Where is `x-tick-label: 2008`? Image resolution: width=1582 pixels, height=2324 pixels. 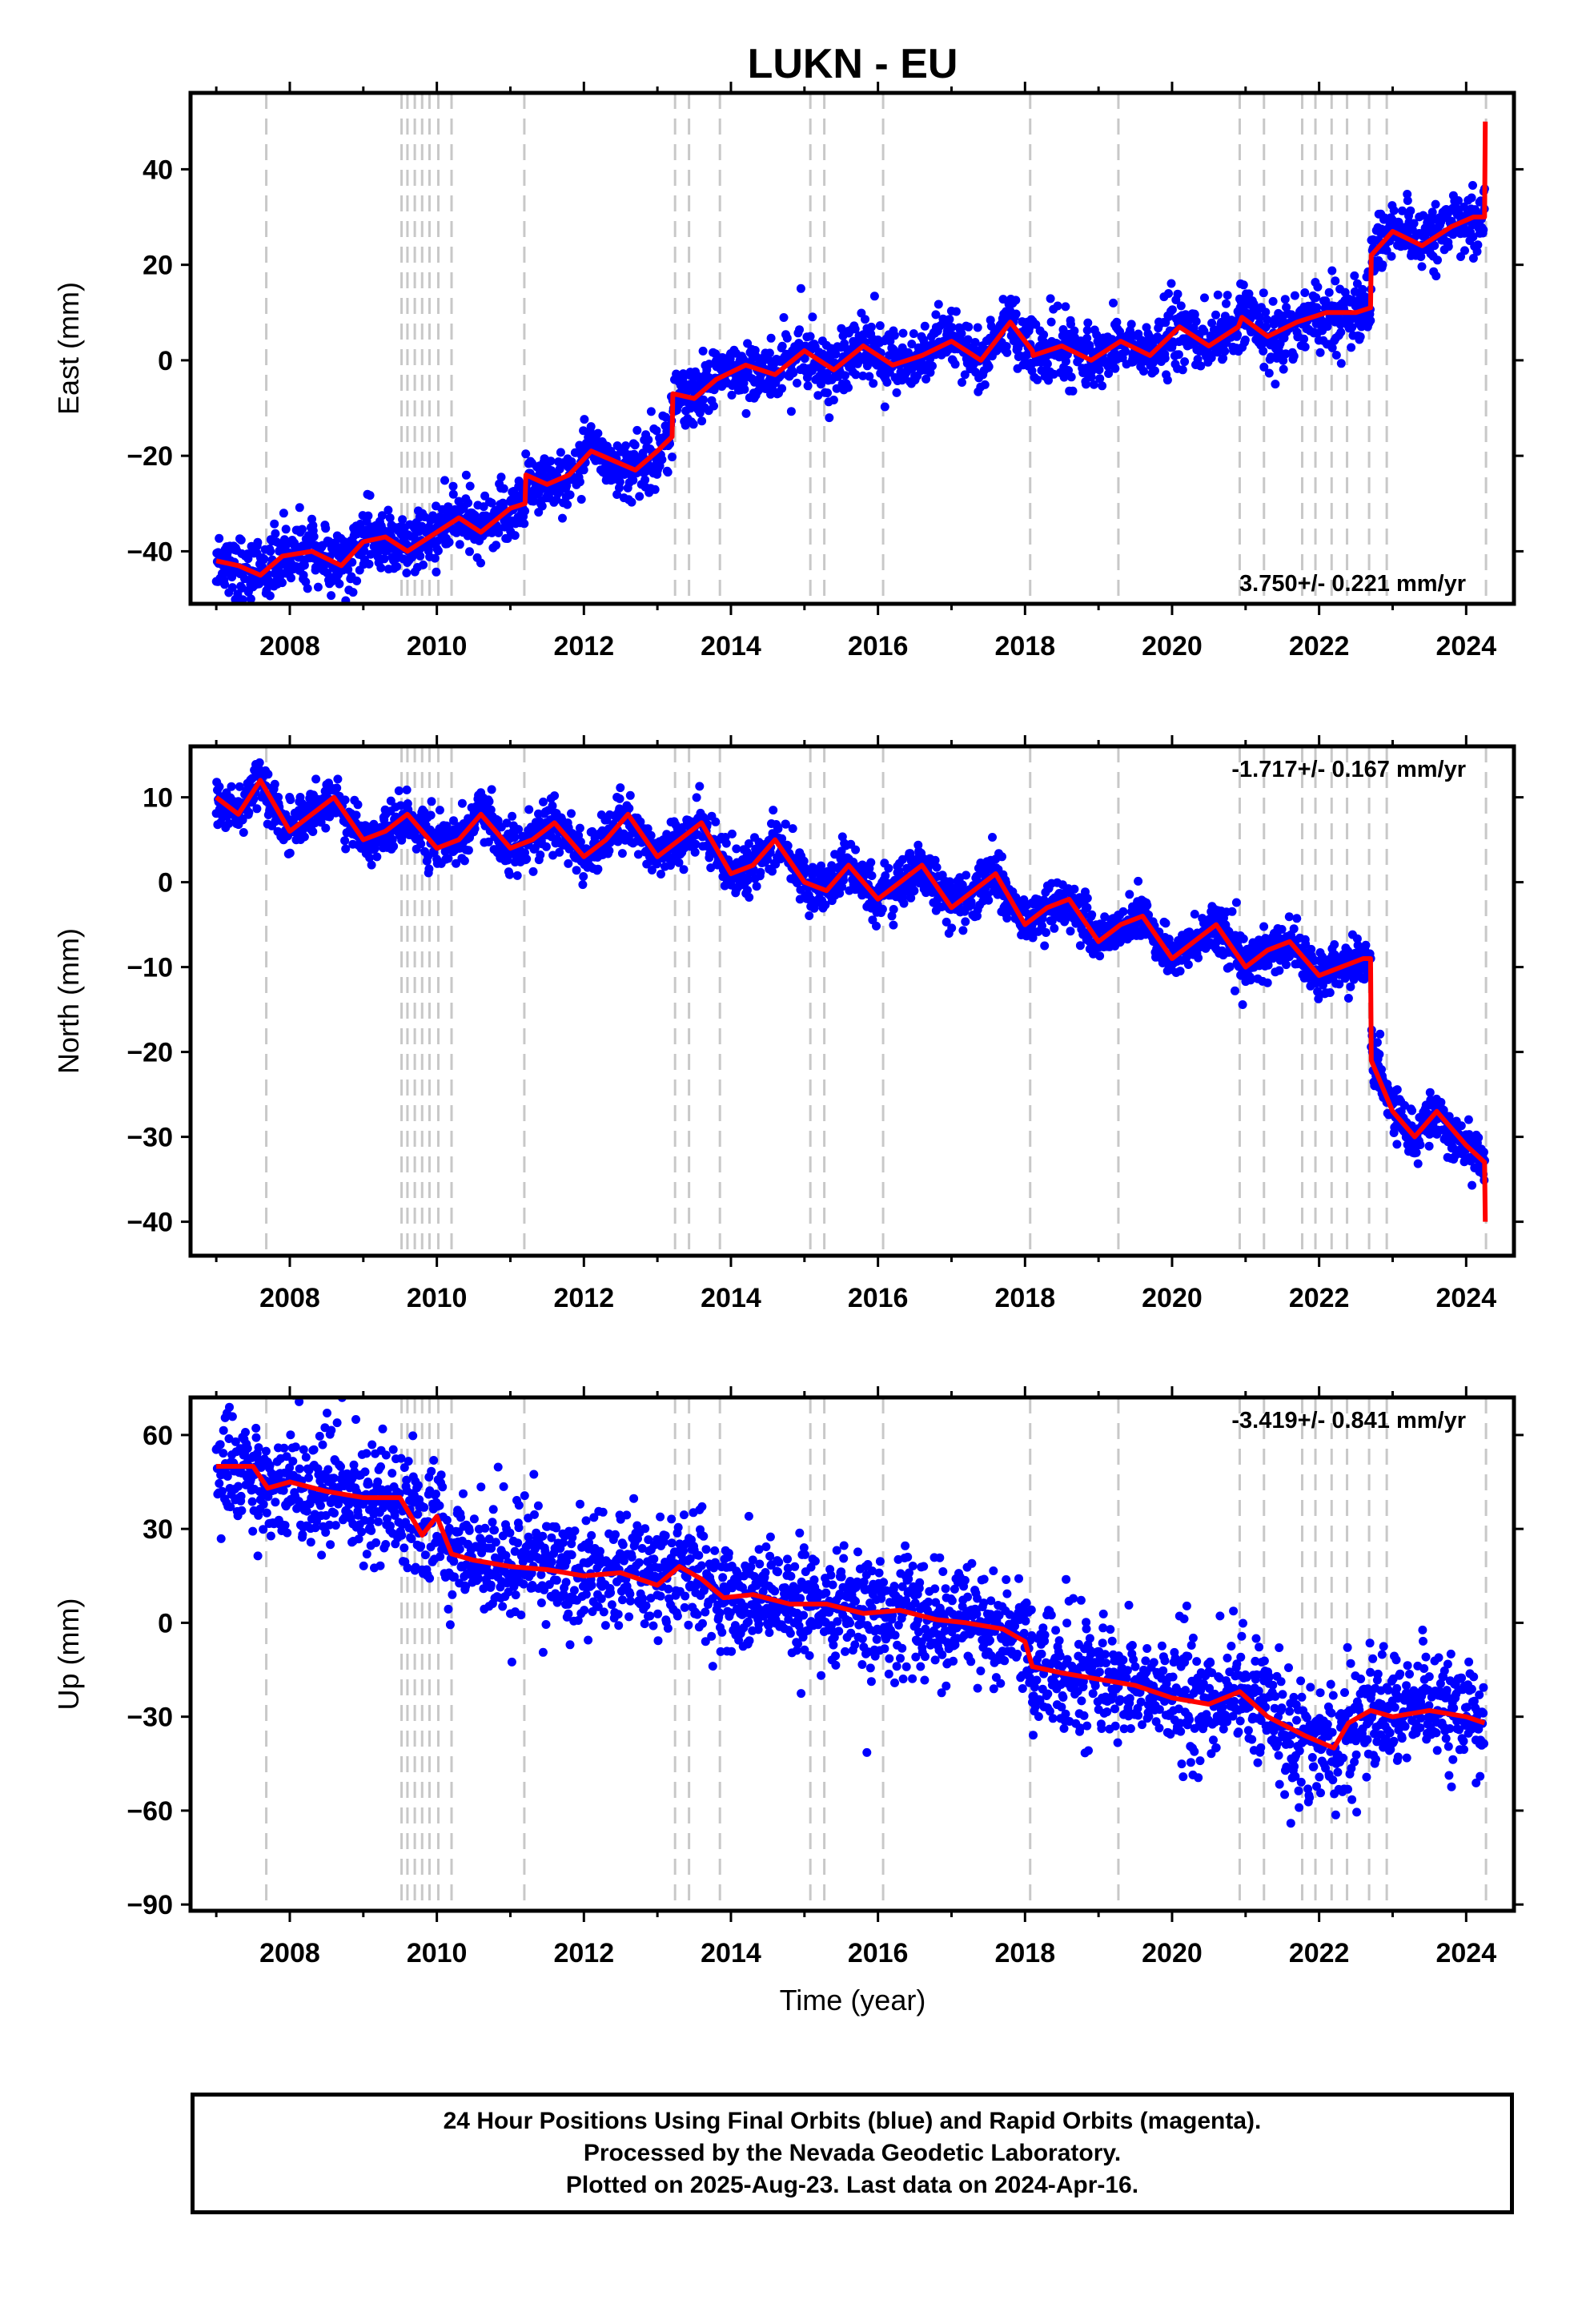
x-tick-label: 2008 is located at coordinates (289, 646).